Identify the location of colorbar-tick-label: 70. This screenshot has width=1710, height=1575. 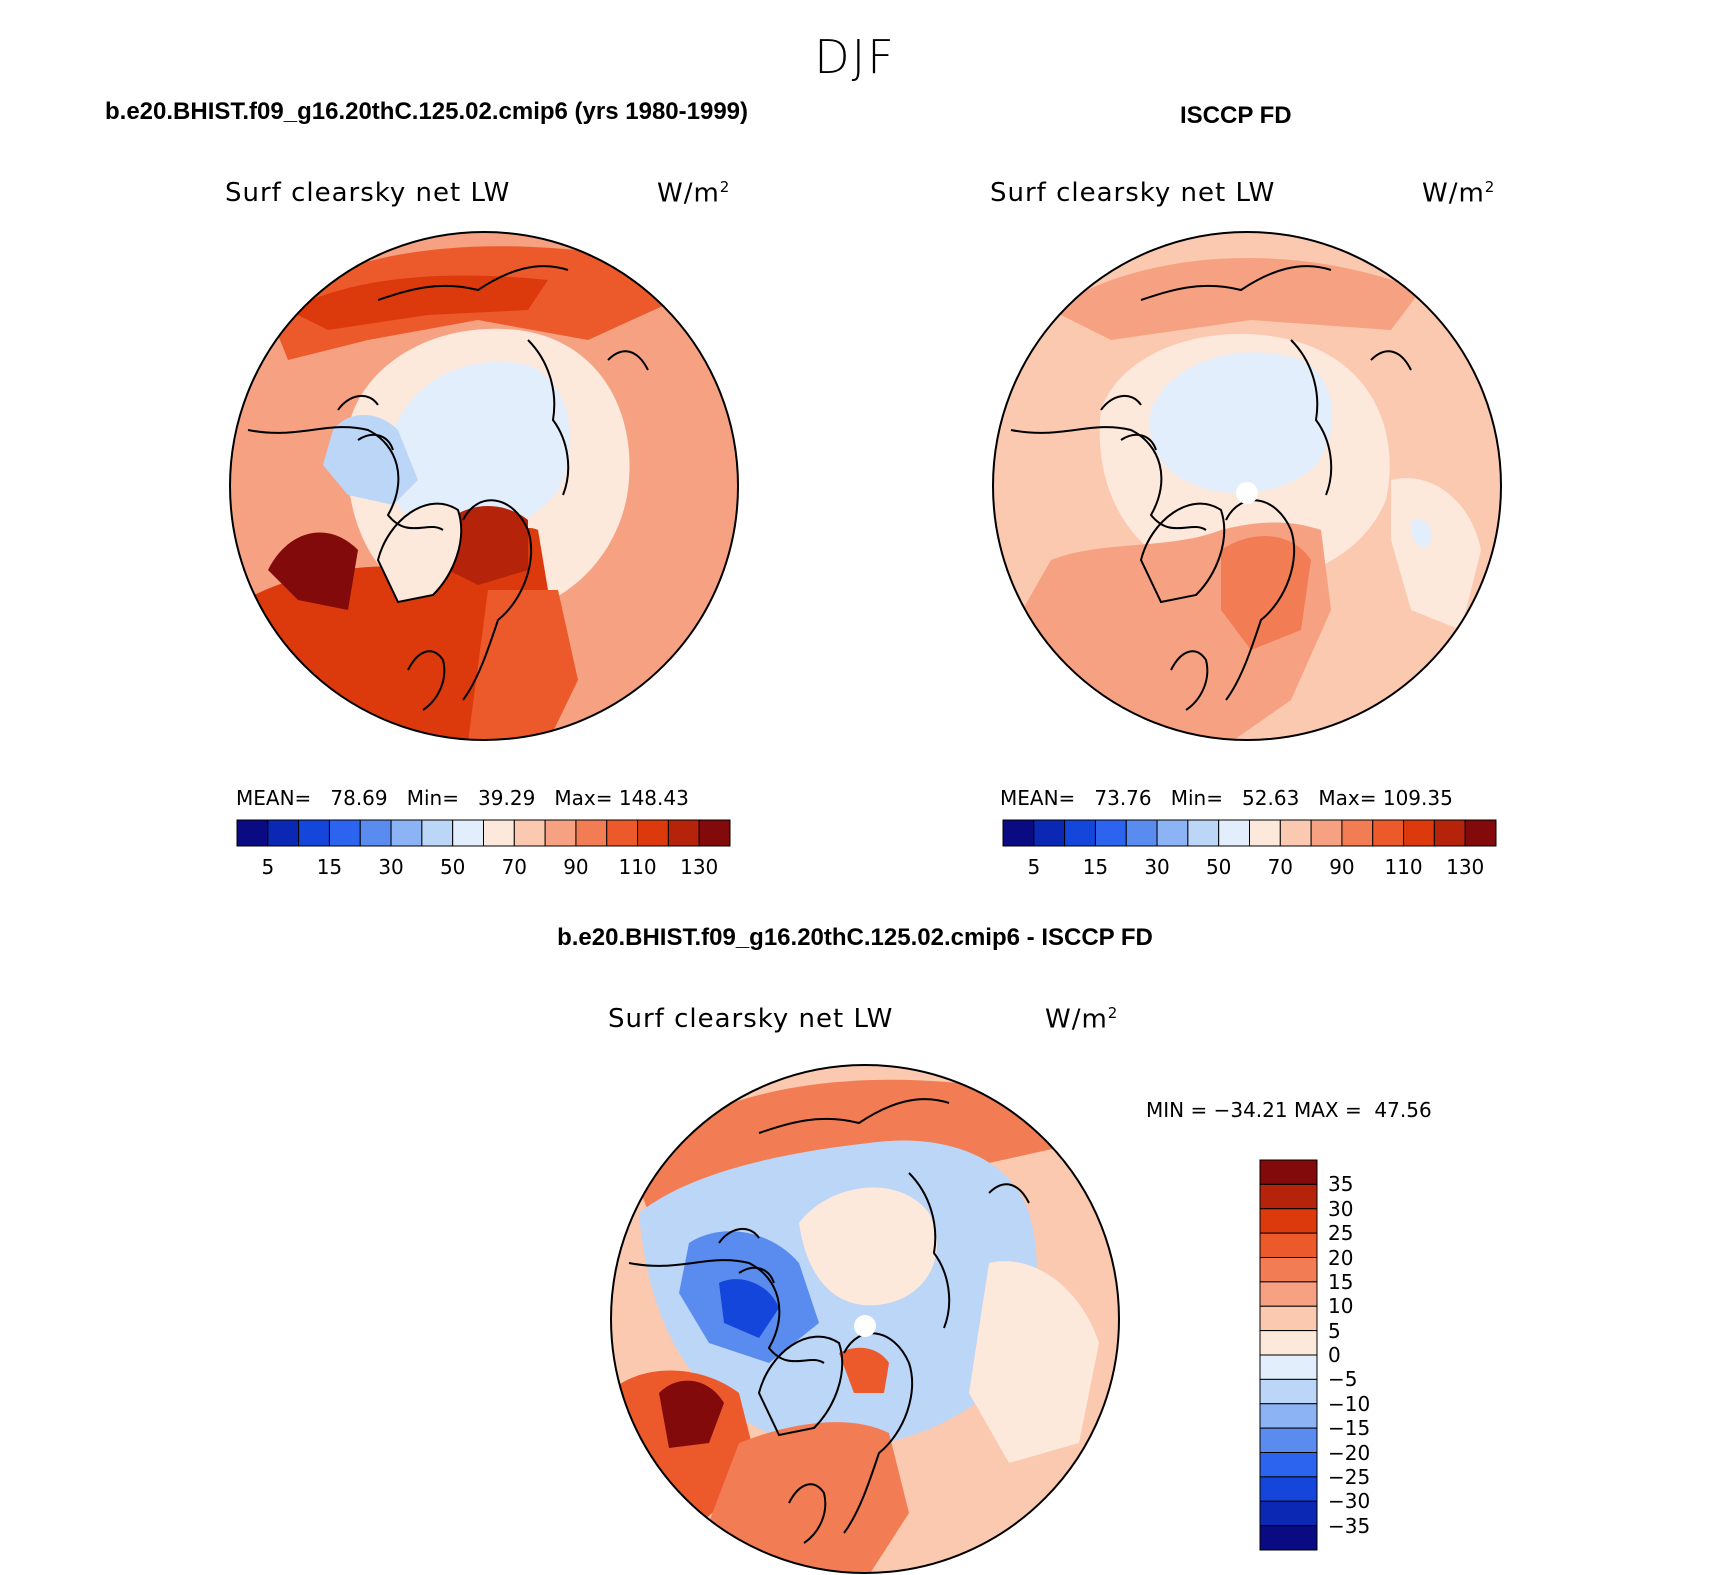
(514, 867).